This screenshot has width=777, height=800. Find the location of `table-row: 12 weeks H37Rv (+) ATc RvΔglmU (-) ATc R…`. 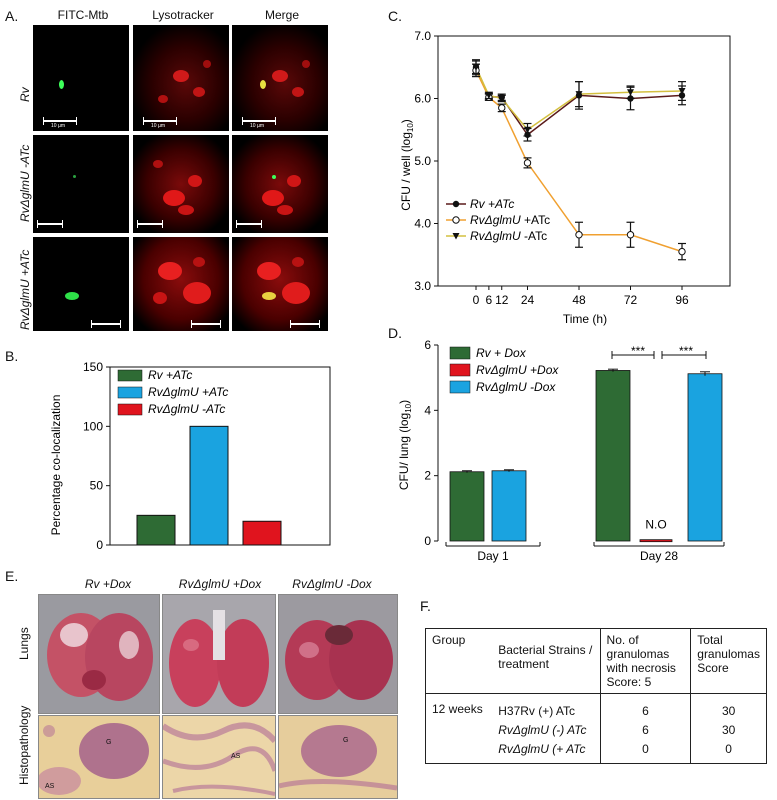

table-row: 12 weeks H37Rv (+) ATc RvΔglmU (-) ATc R… is located at coordinates (596, 728).